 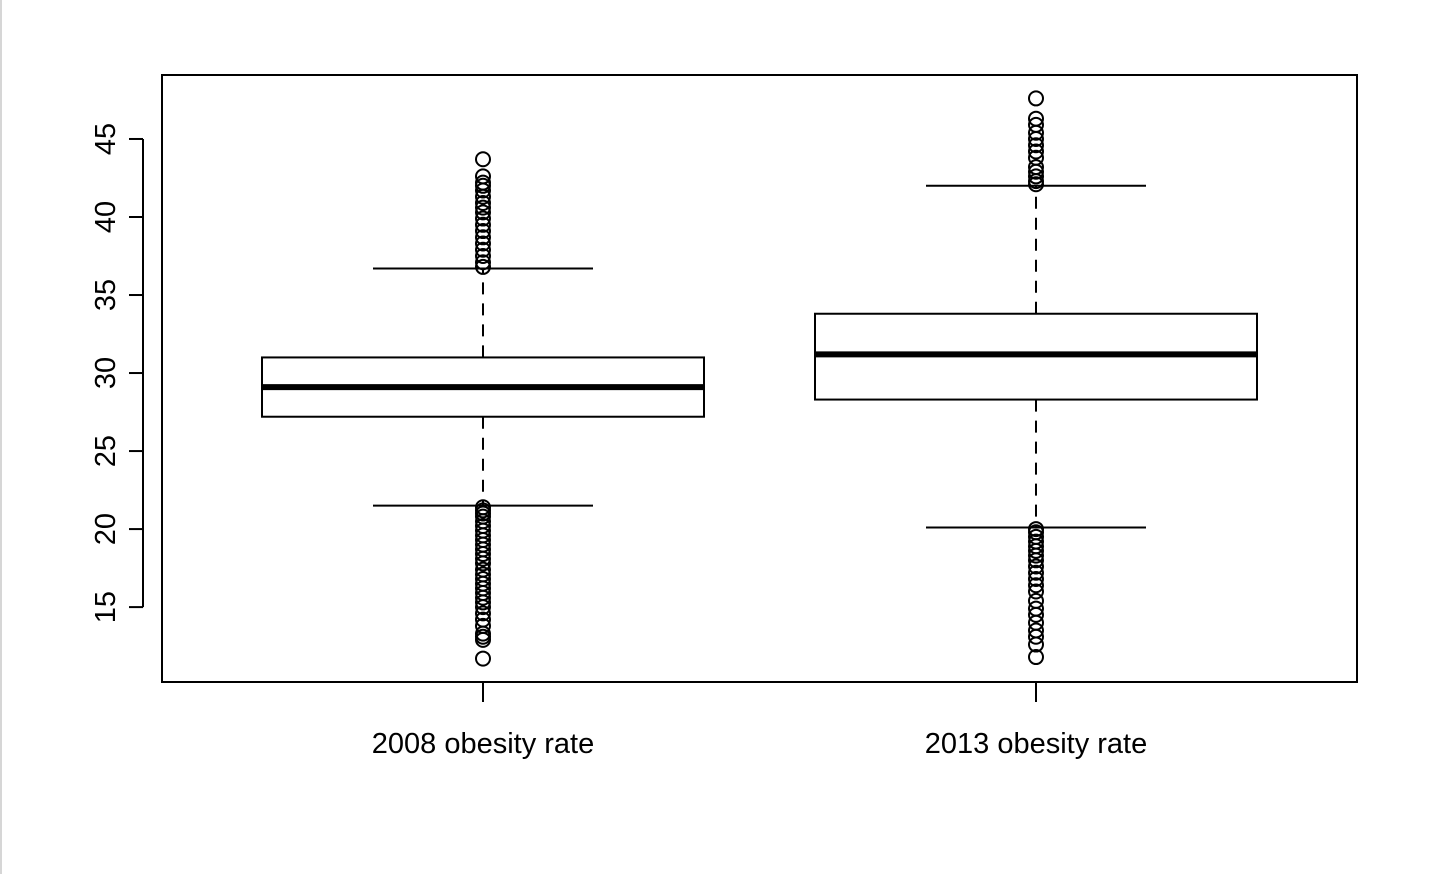 I want to click on y-tick-label: 45, so click(x=106, y=139).